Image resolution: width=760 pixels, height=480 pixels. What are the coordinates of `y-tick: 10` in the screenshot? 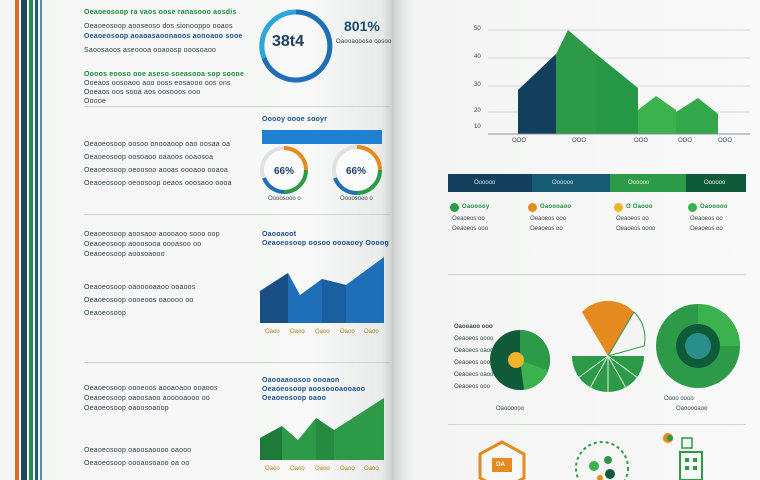 It's located at (477, 127).